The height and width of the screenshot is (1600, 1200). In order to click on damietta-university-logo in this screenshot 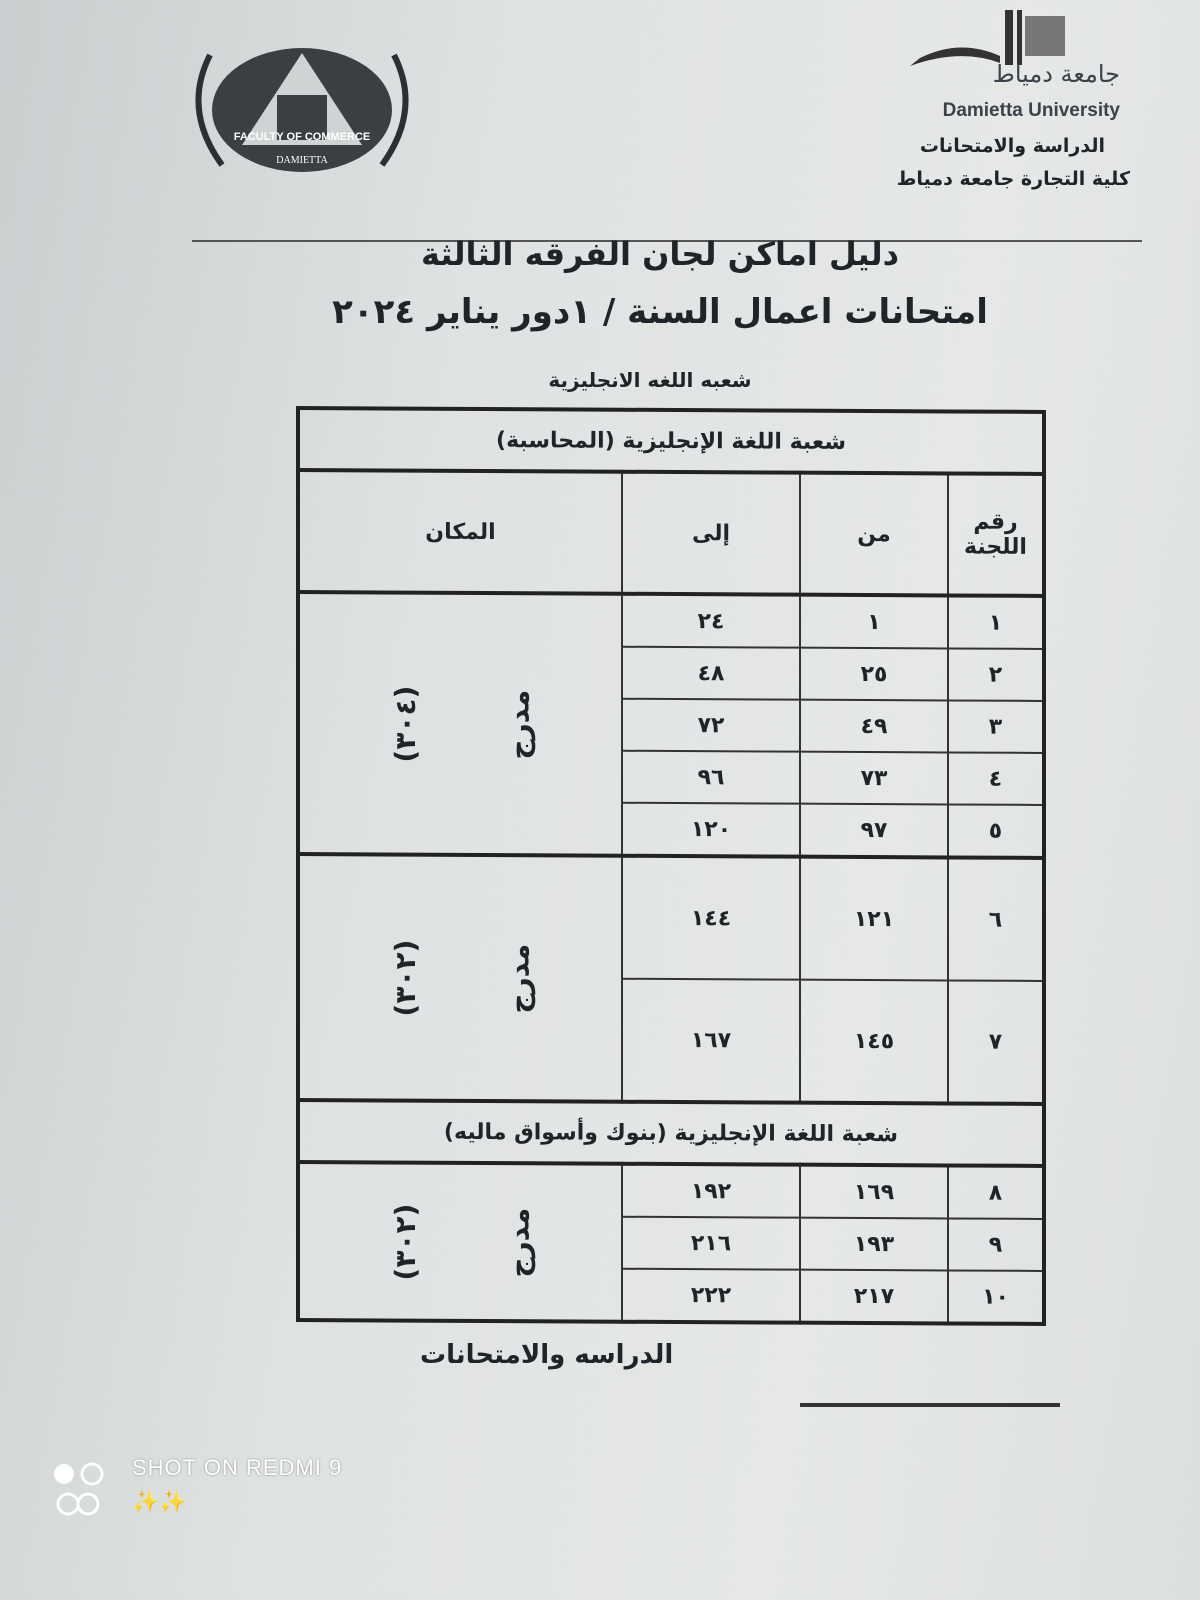, I will do `click(987, 38)`.